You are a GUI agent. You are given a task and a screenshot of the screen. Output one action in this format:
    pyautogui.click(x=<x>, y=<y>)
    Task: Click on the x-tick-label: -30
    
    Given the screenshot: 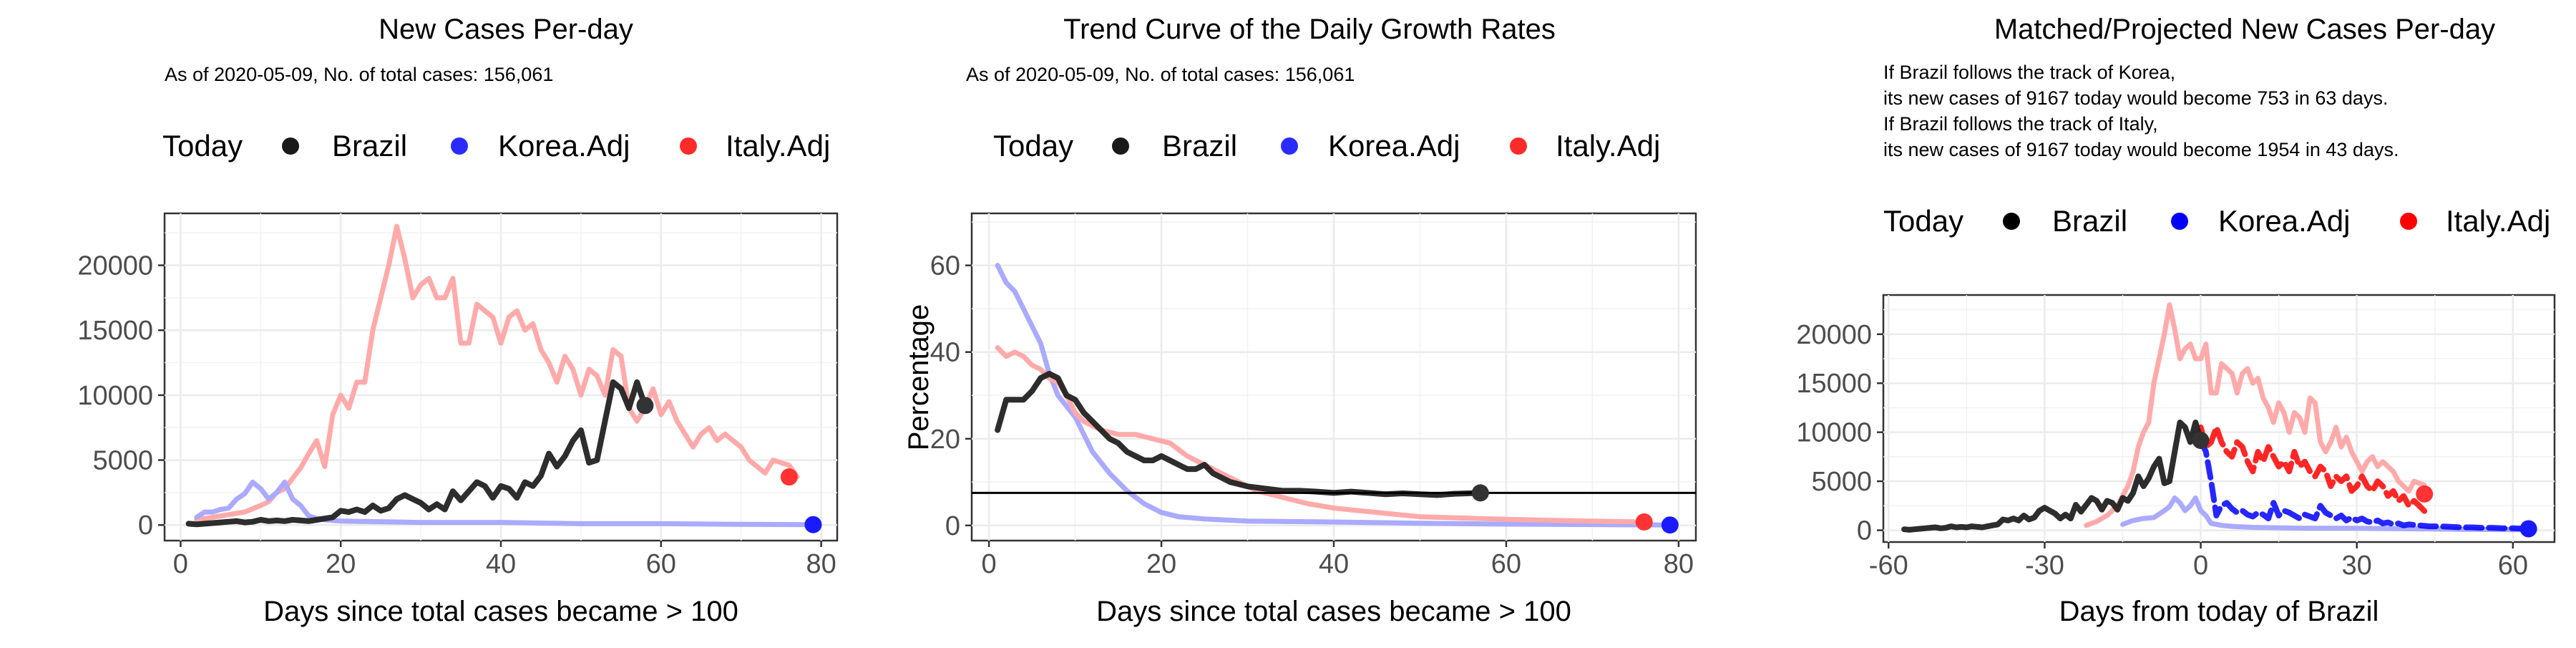 What is the action you would take?
    pyautogui.click(x=2044, y=566)
    